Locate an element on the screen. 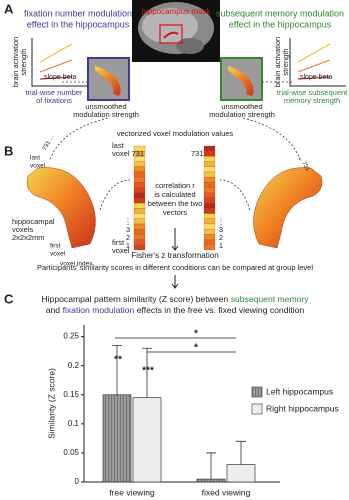 The image size is (349, 500). y-axis-label: Similarity (Z score) is located at coordinates (51, 403).